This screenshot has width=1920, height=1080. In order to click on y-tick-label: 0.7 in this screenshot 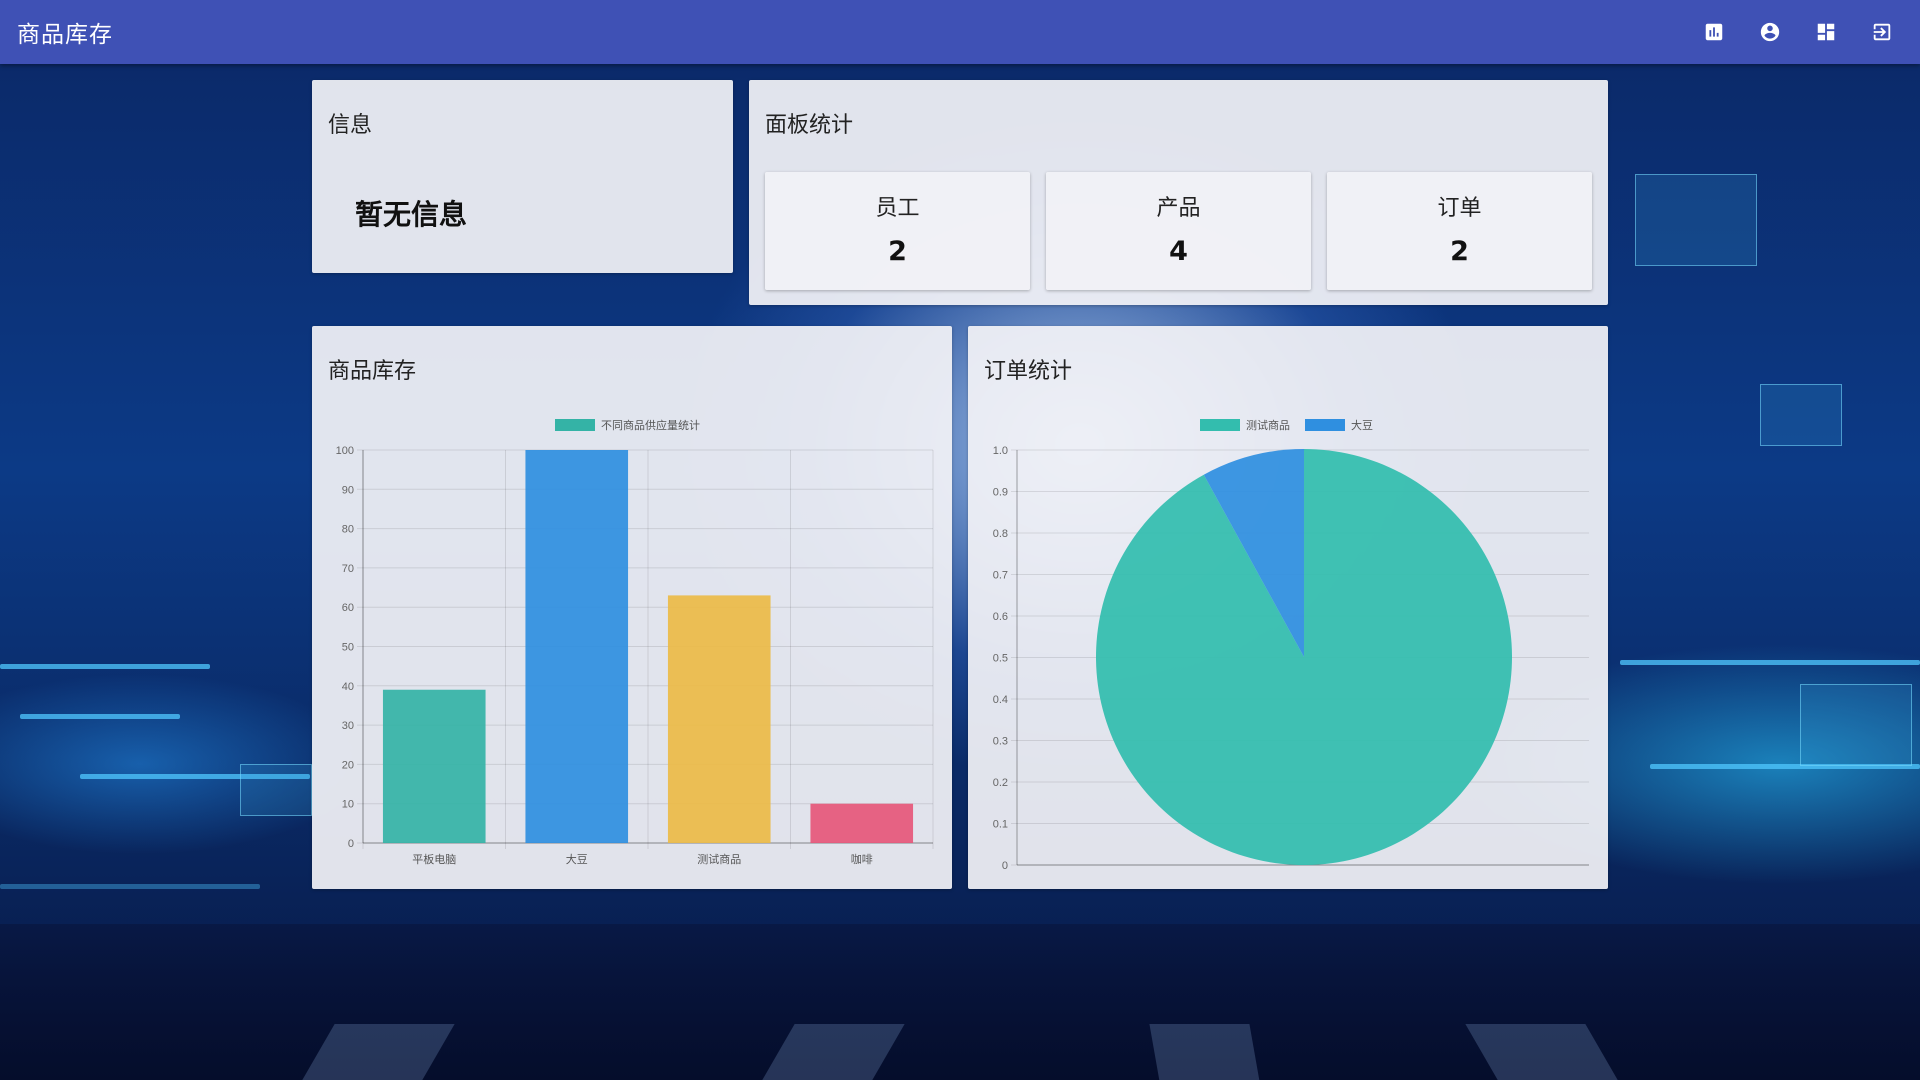, I will do `click(1000, 576)`.